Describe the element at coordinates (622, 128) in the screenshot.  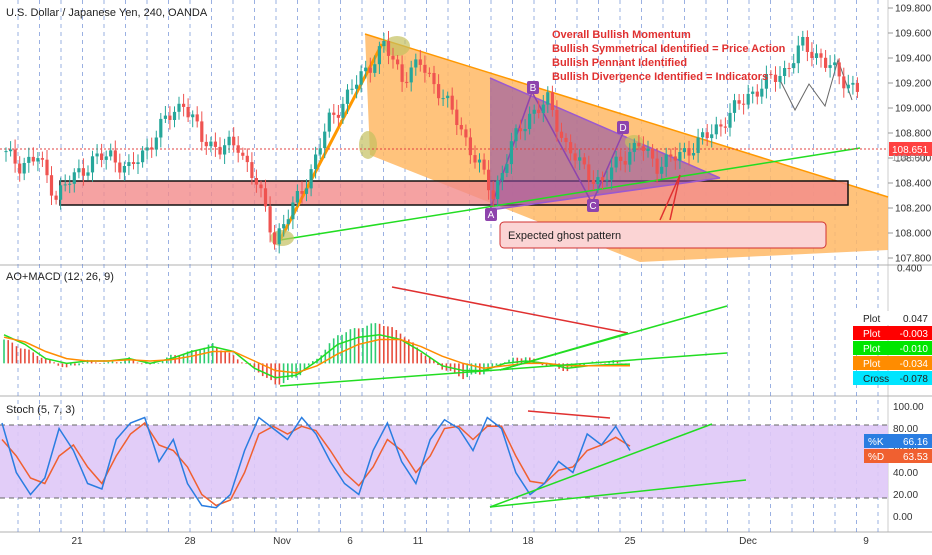
I see `point-label-d: D` at that location.